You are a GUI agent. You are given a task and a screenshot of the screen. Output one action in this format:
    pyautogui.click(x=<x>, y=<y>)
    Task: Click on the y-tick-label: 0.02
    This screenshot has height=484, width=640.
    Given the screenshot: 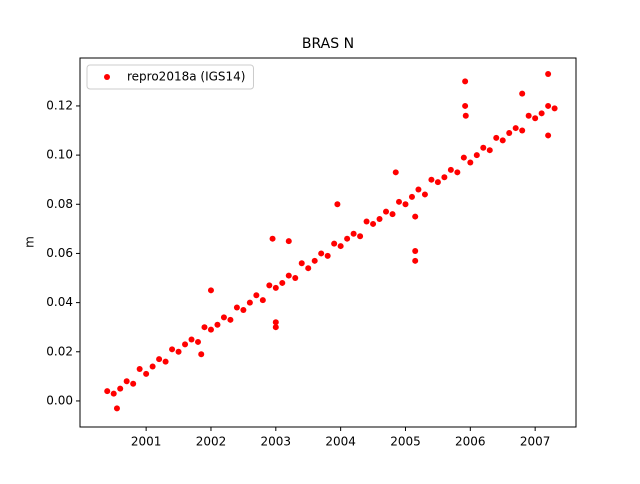 What is the action you would take?
    pyautogui.click(x=59, y=351)
    